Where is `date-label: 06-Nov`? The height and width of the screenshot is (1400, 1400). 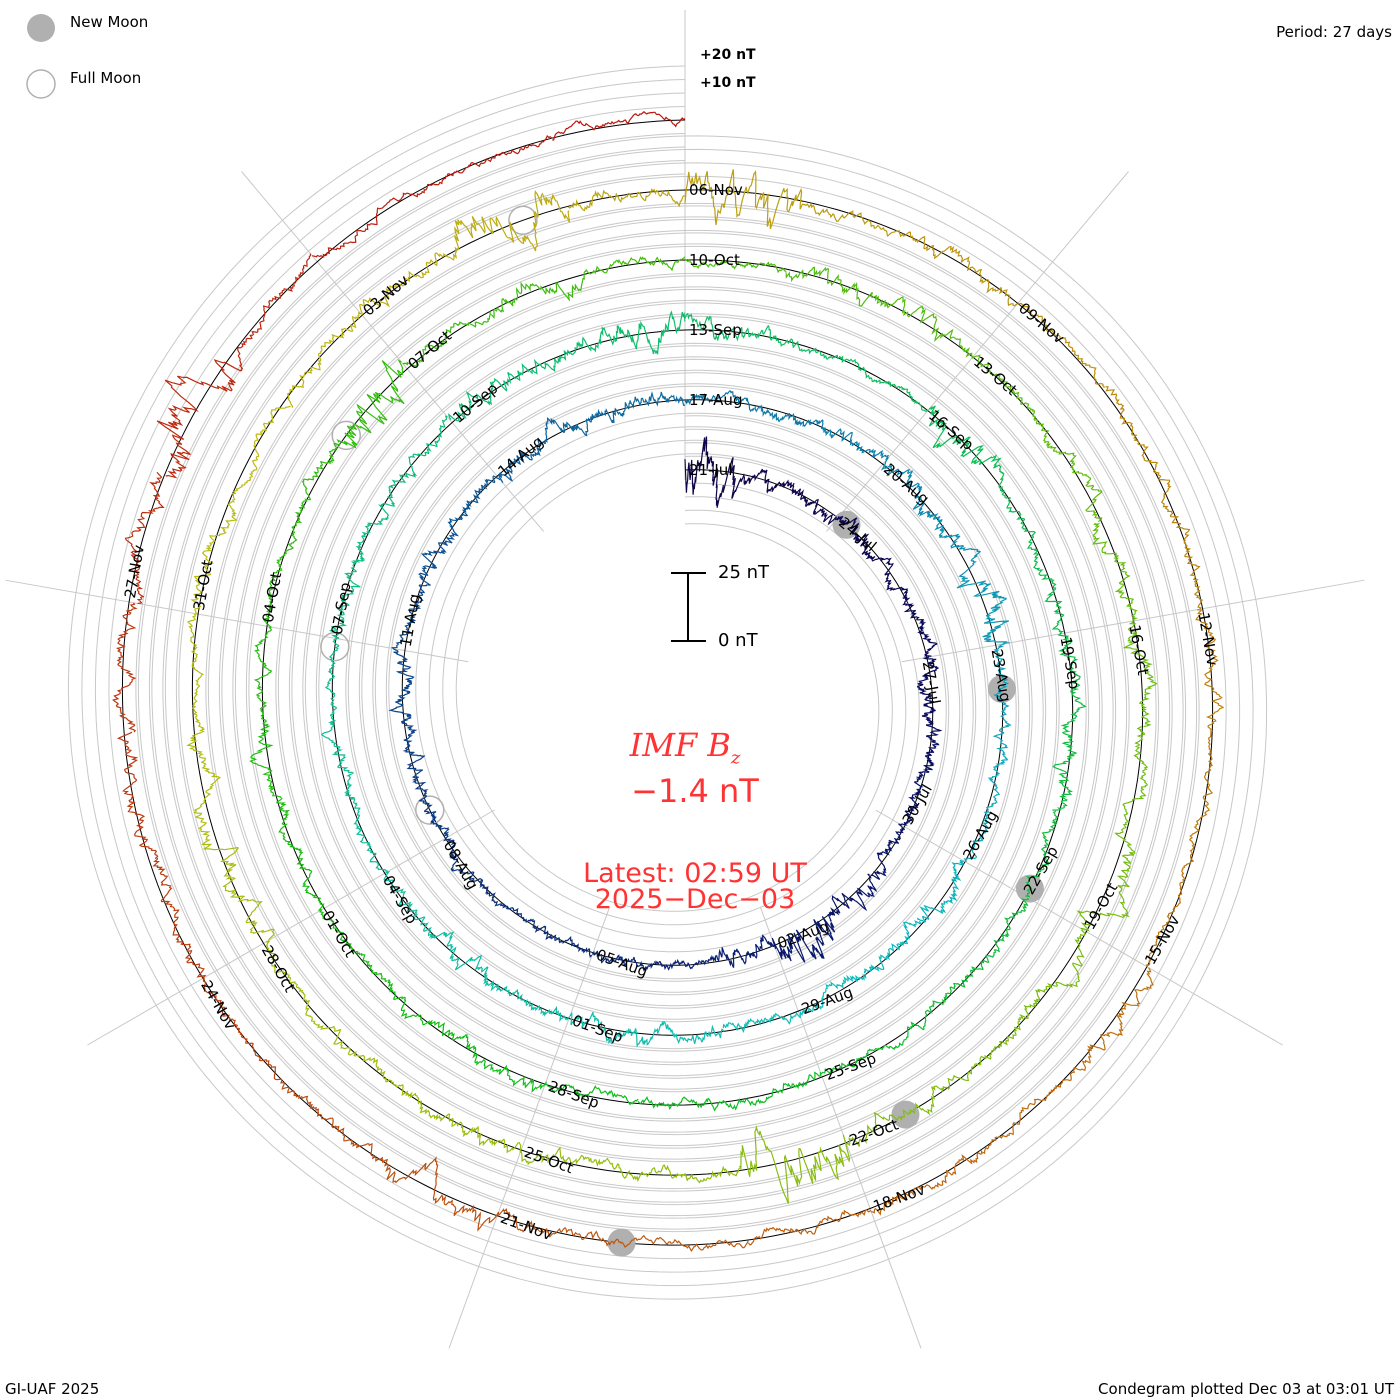
date-label: 06-Nov is located at coordinates (716, 190).